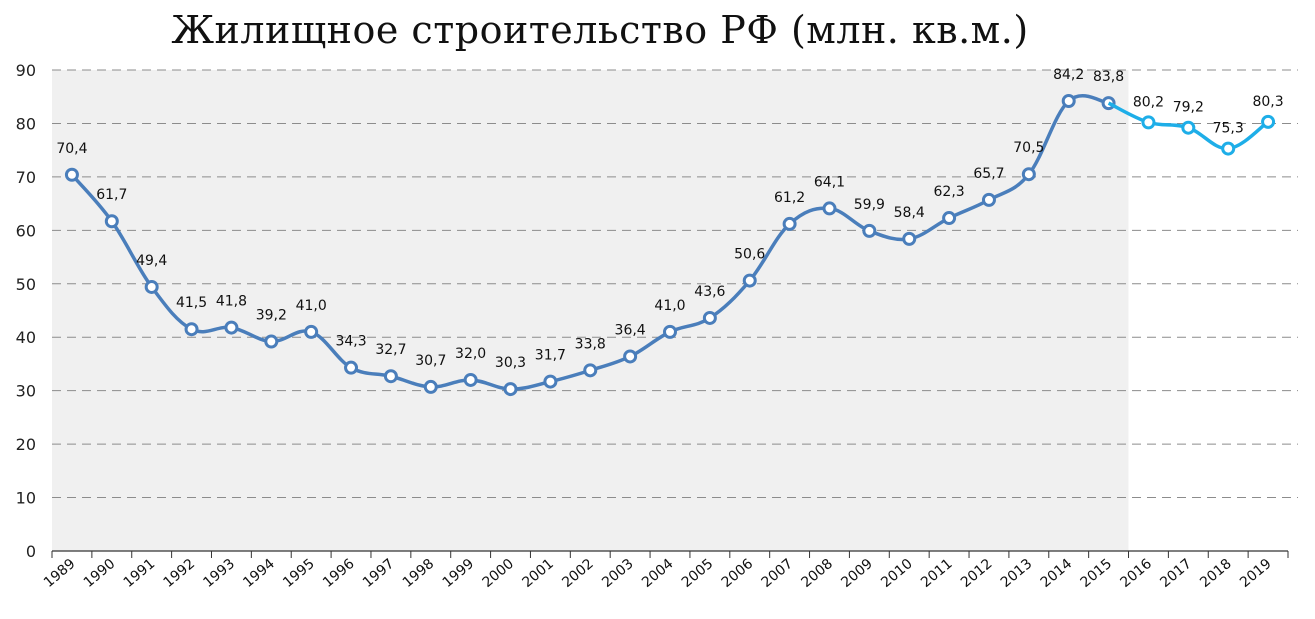 The image size is (1315, 619). Describe the element at coordinates (658, 573) in the screenshot. I see `x-tick-label: 2004` at that location.